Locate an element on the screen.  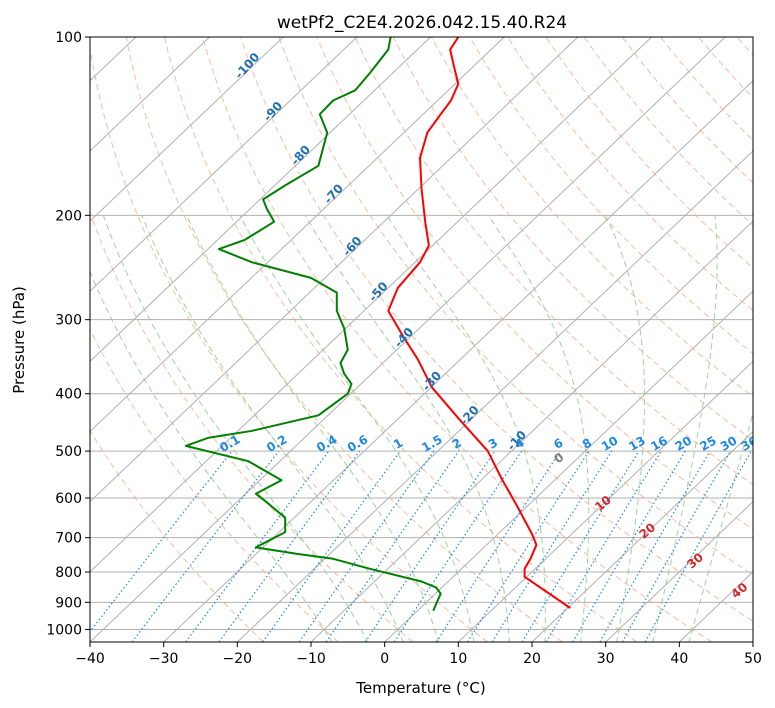
mixing-ratio-label: 0.4 is located at coordinates (326, 443).